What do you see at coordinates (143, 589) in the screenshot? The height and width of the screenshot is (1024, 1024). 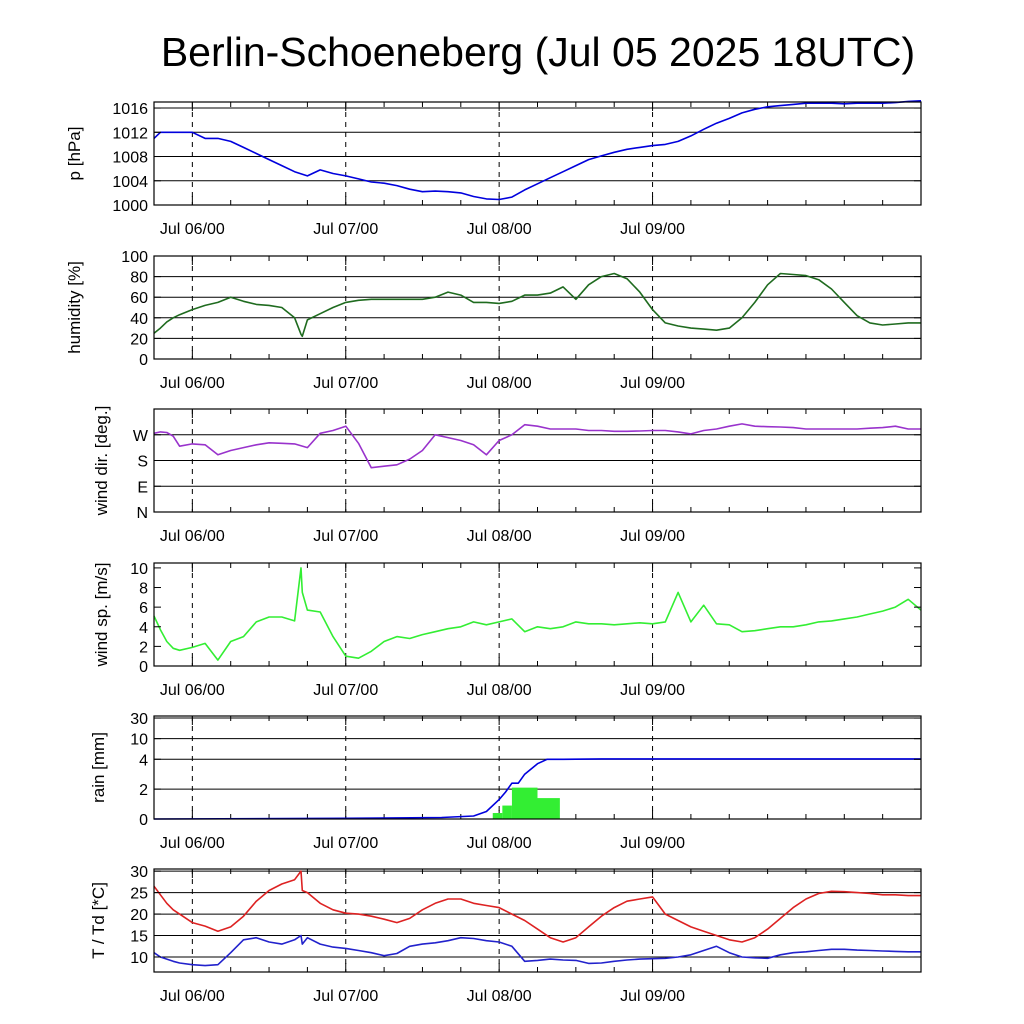 I see `y-tick-label: 8` at bounding box center [143, 589].